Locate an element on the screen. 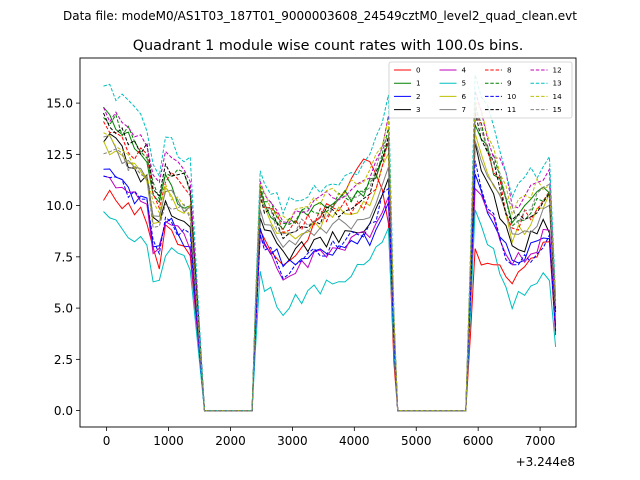 The width and height of the screenshot is (640, 480). legend-label: 14 is located at coordinates (558, 96).